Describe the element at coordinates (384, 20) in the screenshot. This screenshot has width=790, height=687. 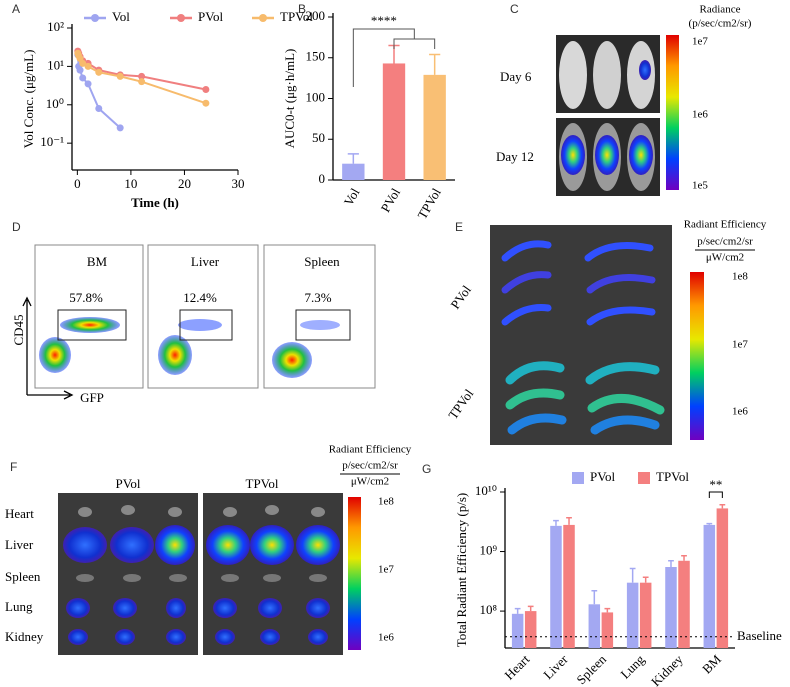
I see `significance-label: ****` at that location.